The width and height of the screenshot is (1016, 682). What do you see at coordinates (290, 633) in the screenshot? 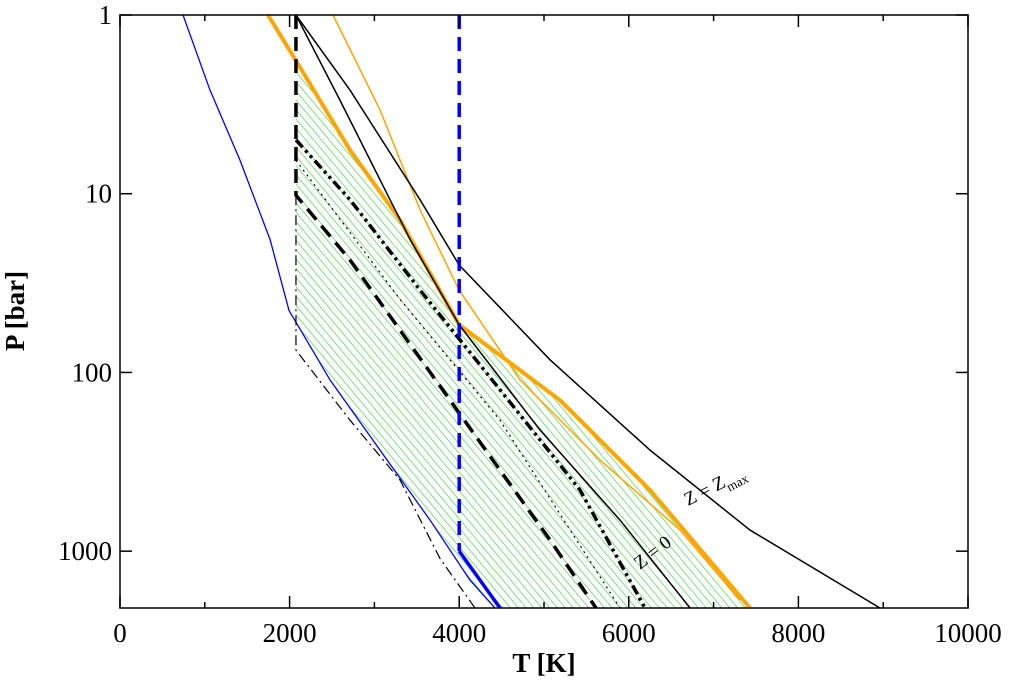
I see `x-tick-label: 2000` at bounding box center [290, 633].